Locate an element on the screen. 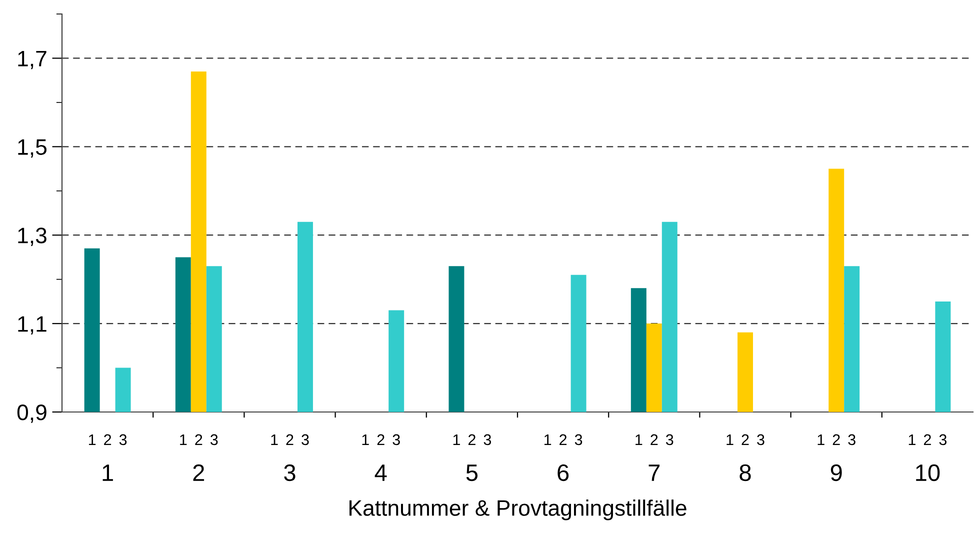 The height and width of the screenshot is (533, 975). x-tick-label: 4 is located at coordinates (380, 472).